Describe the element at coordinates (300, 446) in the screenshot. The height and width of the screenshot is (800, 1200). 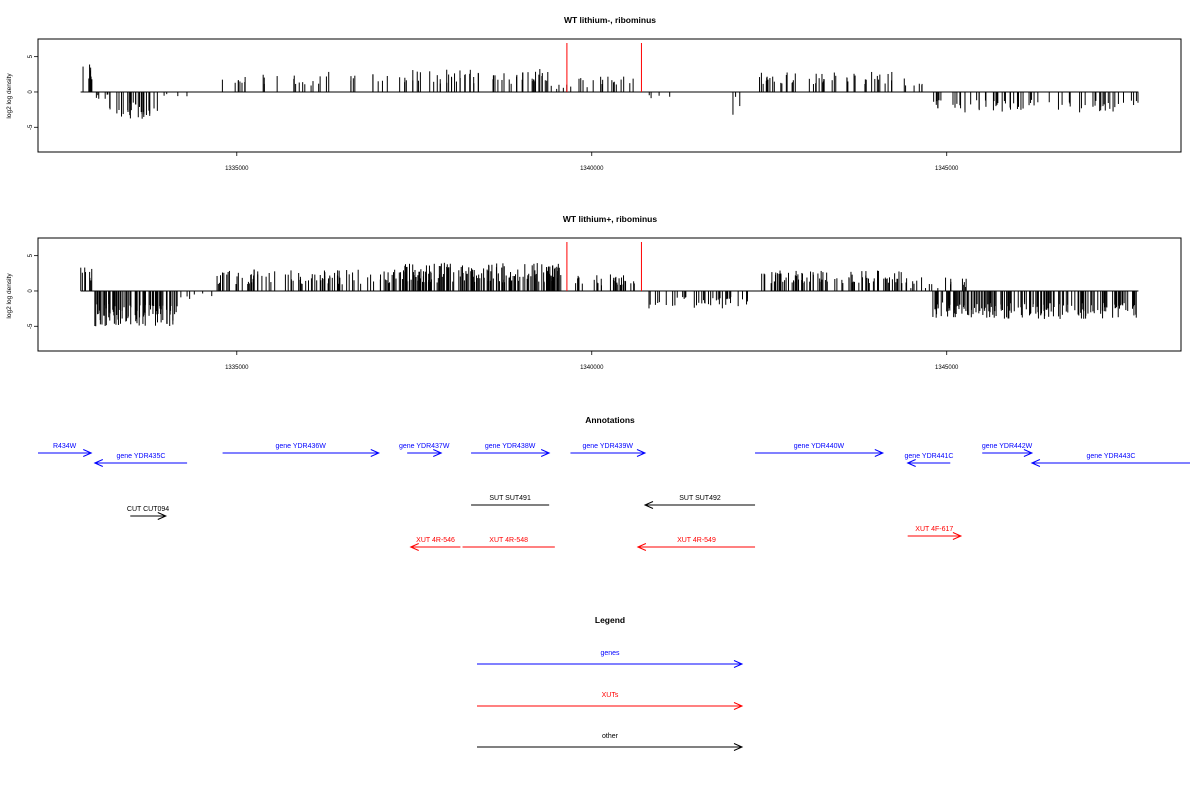
I see `feature-label: gene YDR436W` at that location.